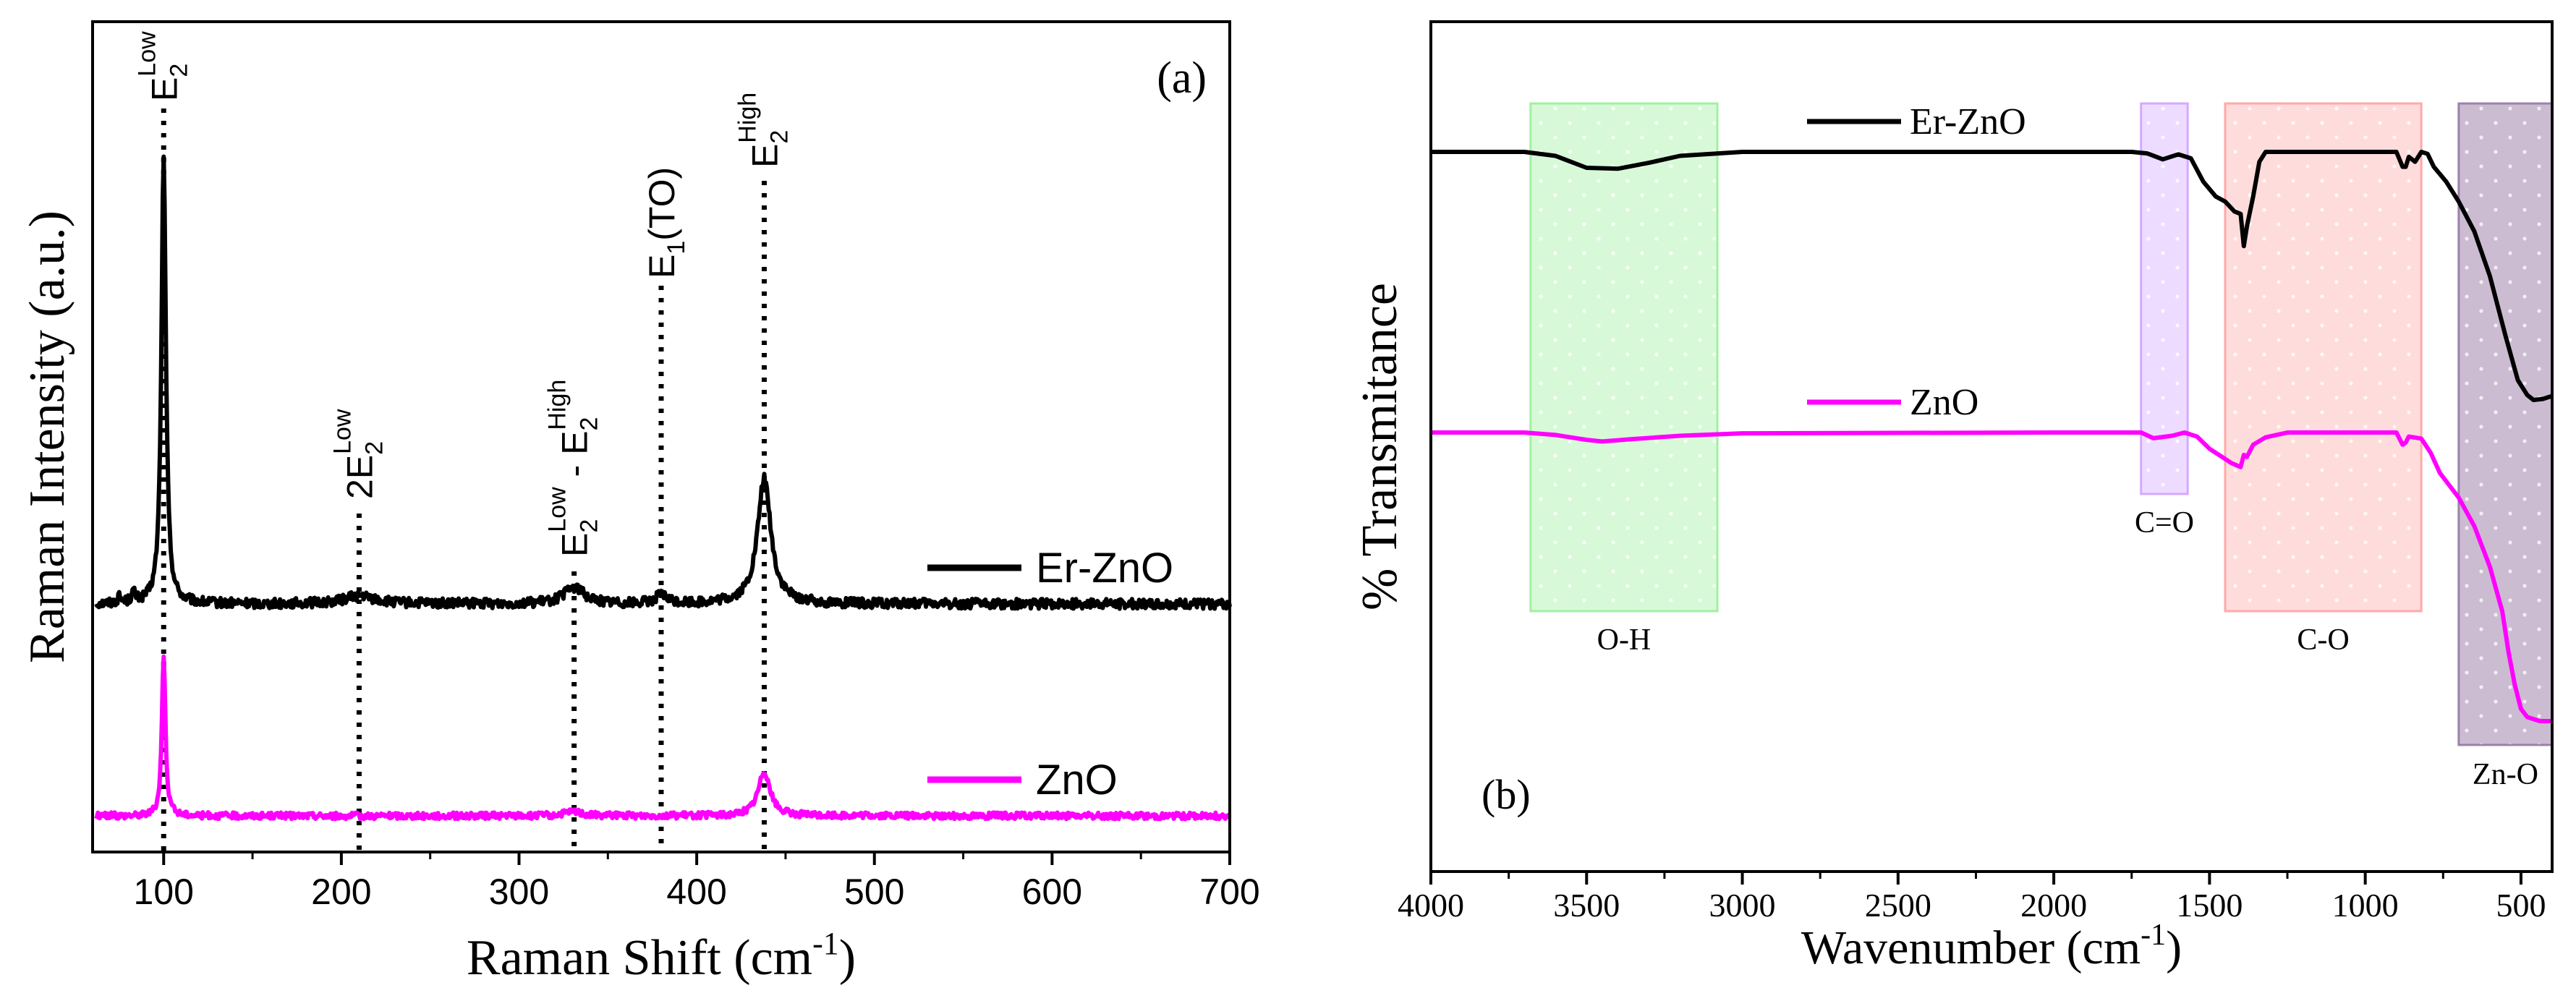  What do you see at coordinates (1586, 905) in the screenshot?
I see `x-tick-label: 3500` at bounding box center [1586, 905].